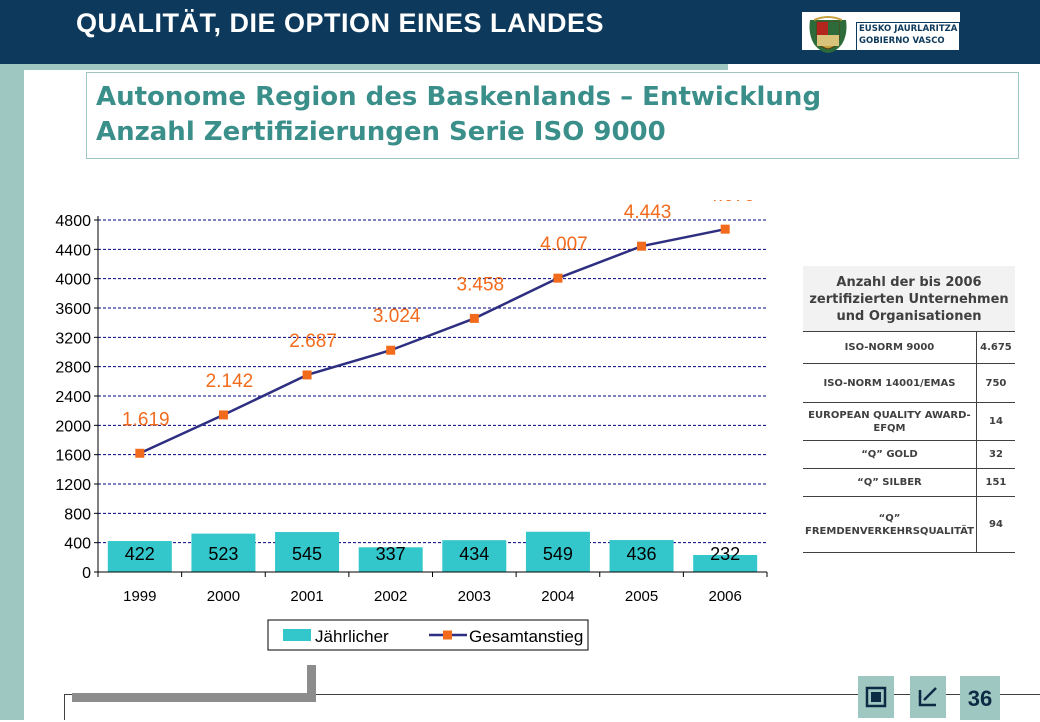 The image size is (1040, 722). What do you see at coordinates (340, 23) in the screenshot?
I see `page-title: QUALITÄT, DIE OPTION EINES LANDES` at bounding box center [340, 23].